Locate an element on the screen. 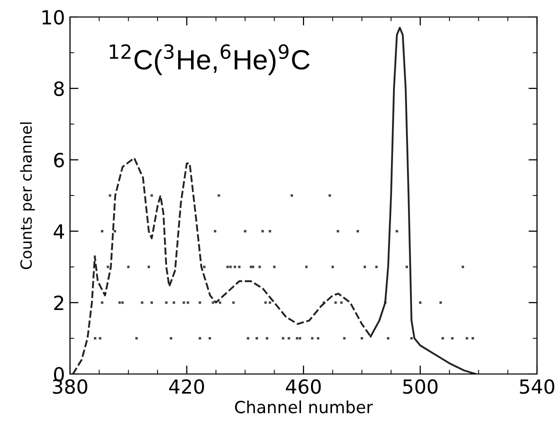 The width and height of the screenshot is (559, 425). y-tick-label: 8 is located at coordinates (59, 88).